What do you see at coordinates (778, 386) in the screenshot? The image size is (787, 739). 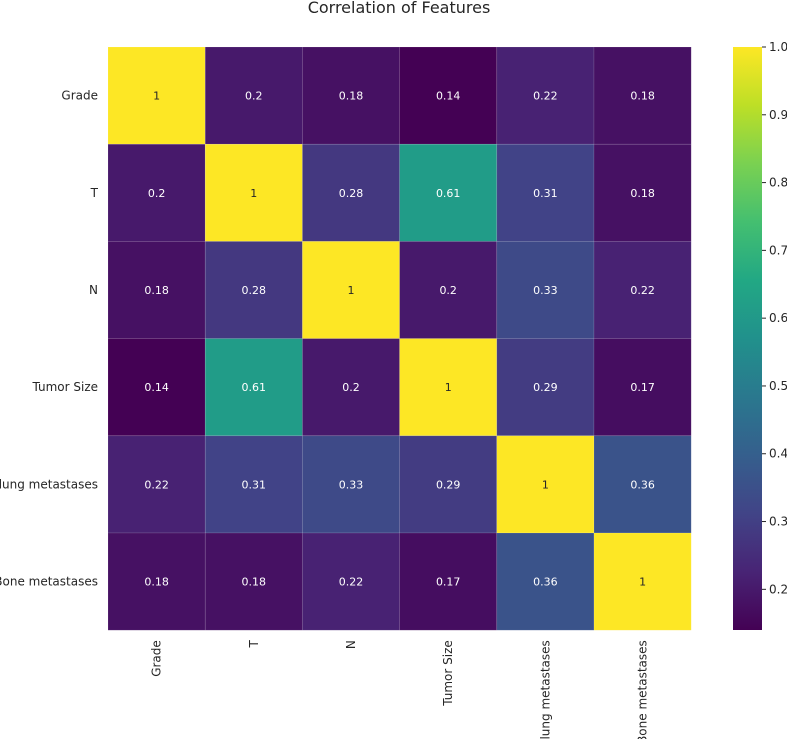 I see `colorbar-tick-label: 0.5` at bounding box center [778, 386].